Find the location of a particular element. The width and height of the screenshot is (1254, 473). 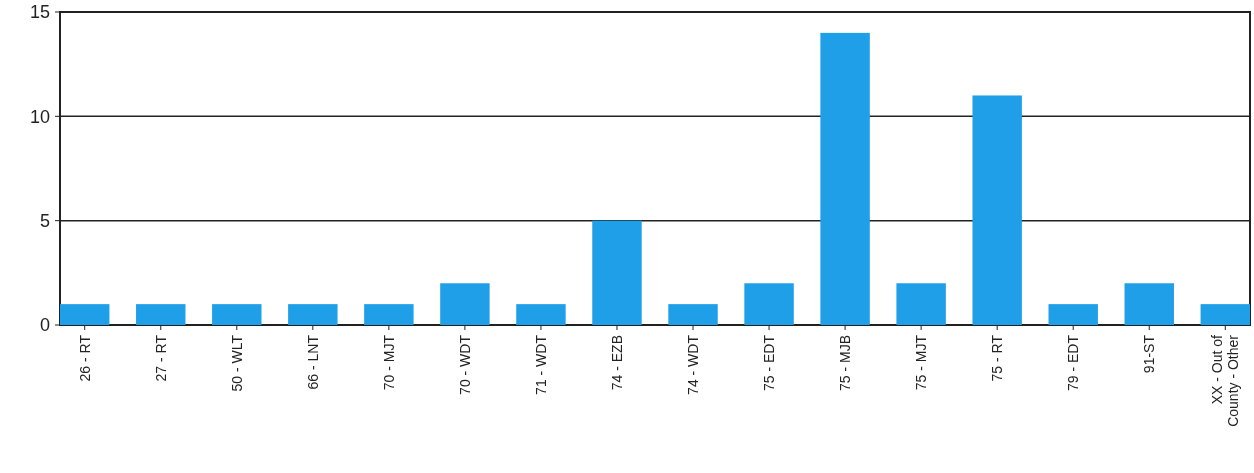

x-tick-label: 74 - WDT is located at coordinates (692, 364).